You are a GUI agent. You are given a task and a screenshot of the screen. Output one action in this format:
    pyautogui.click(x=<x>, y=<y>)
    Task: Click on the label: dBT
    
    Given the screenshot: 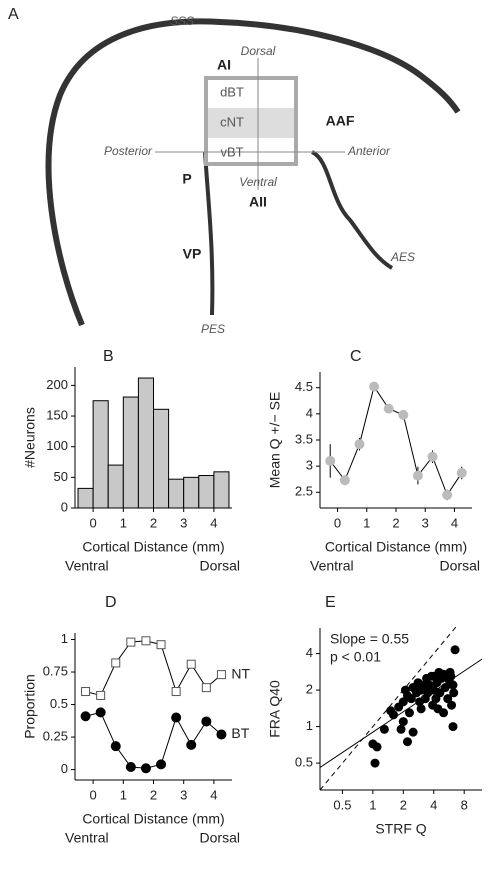 What is the action you would take?
    pyautogui.click(x=232, y=91)
    